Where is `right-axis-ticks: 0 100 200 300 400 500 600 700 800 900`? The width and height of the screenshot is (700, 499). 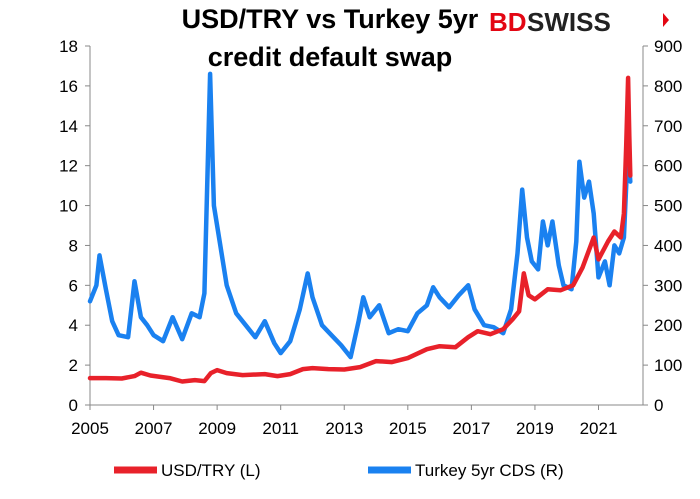
right-axis-ticks: 0 100 200 300 400 500 600 700 800 900 is located at coordinates (662, 226).